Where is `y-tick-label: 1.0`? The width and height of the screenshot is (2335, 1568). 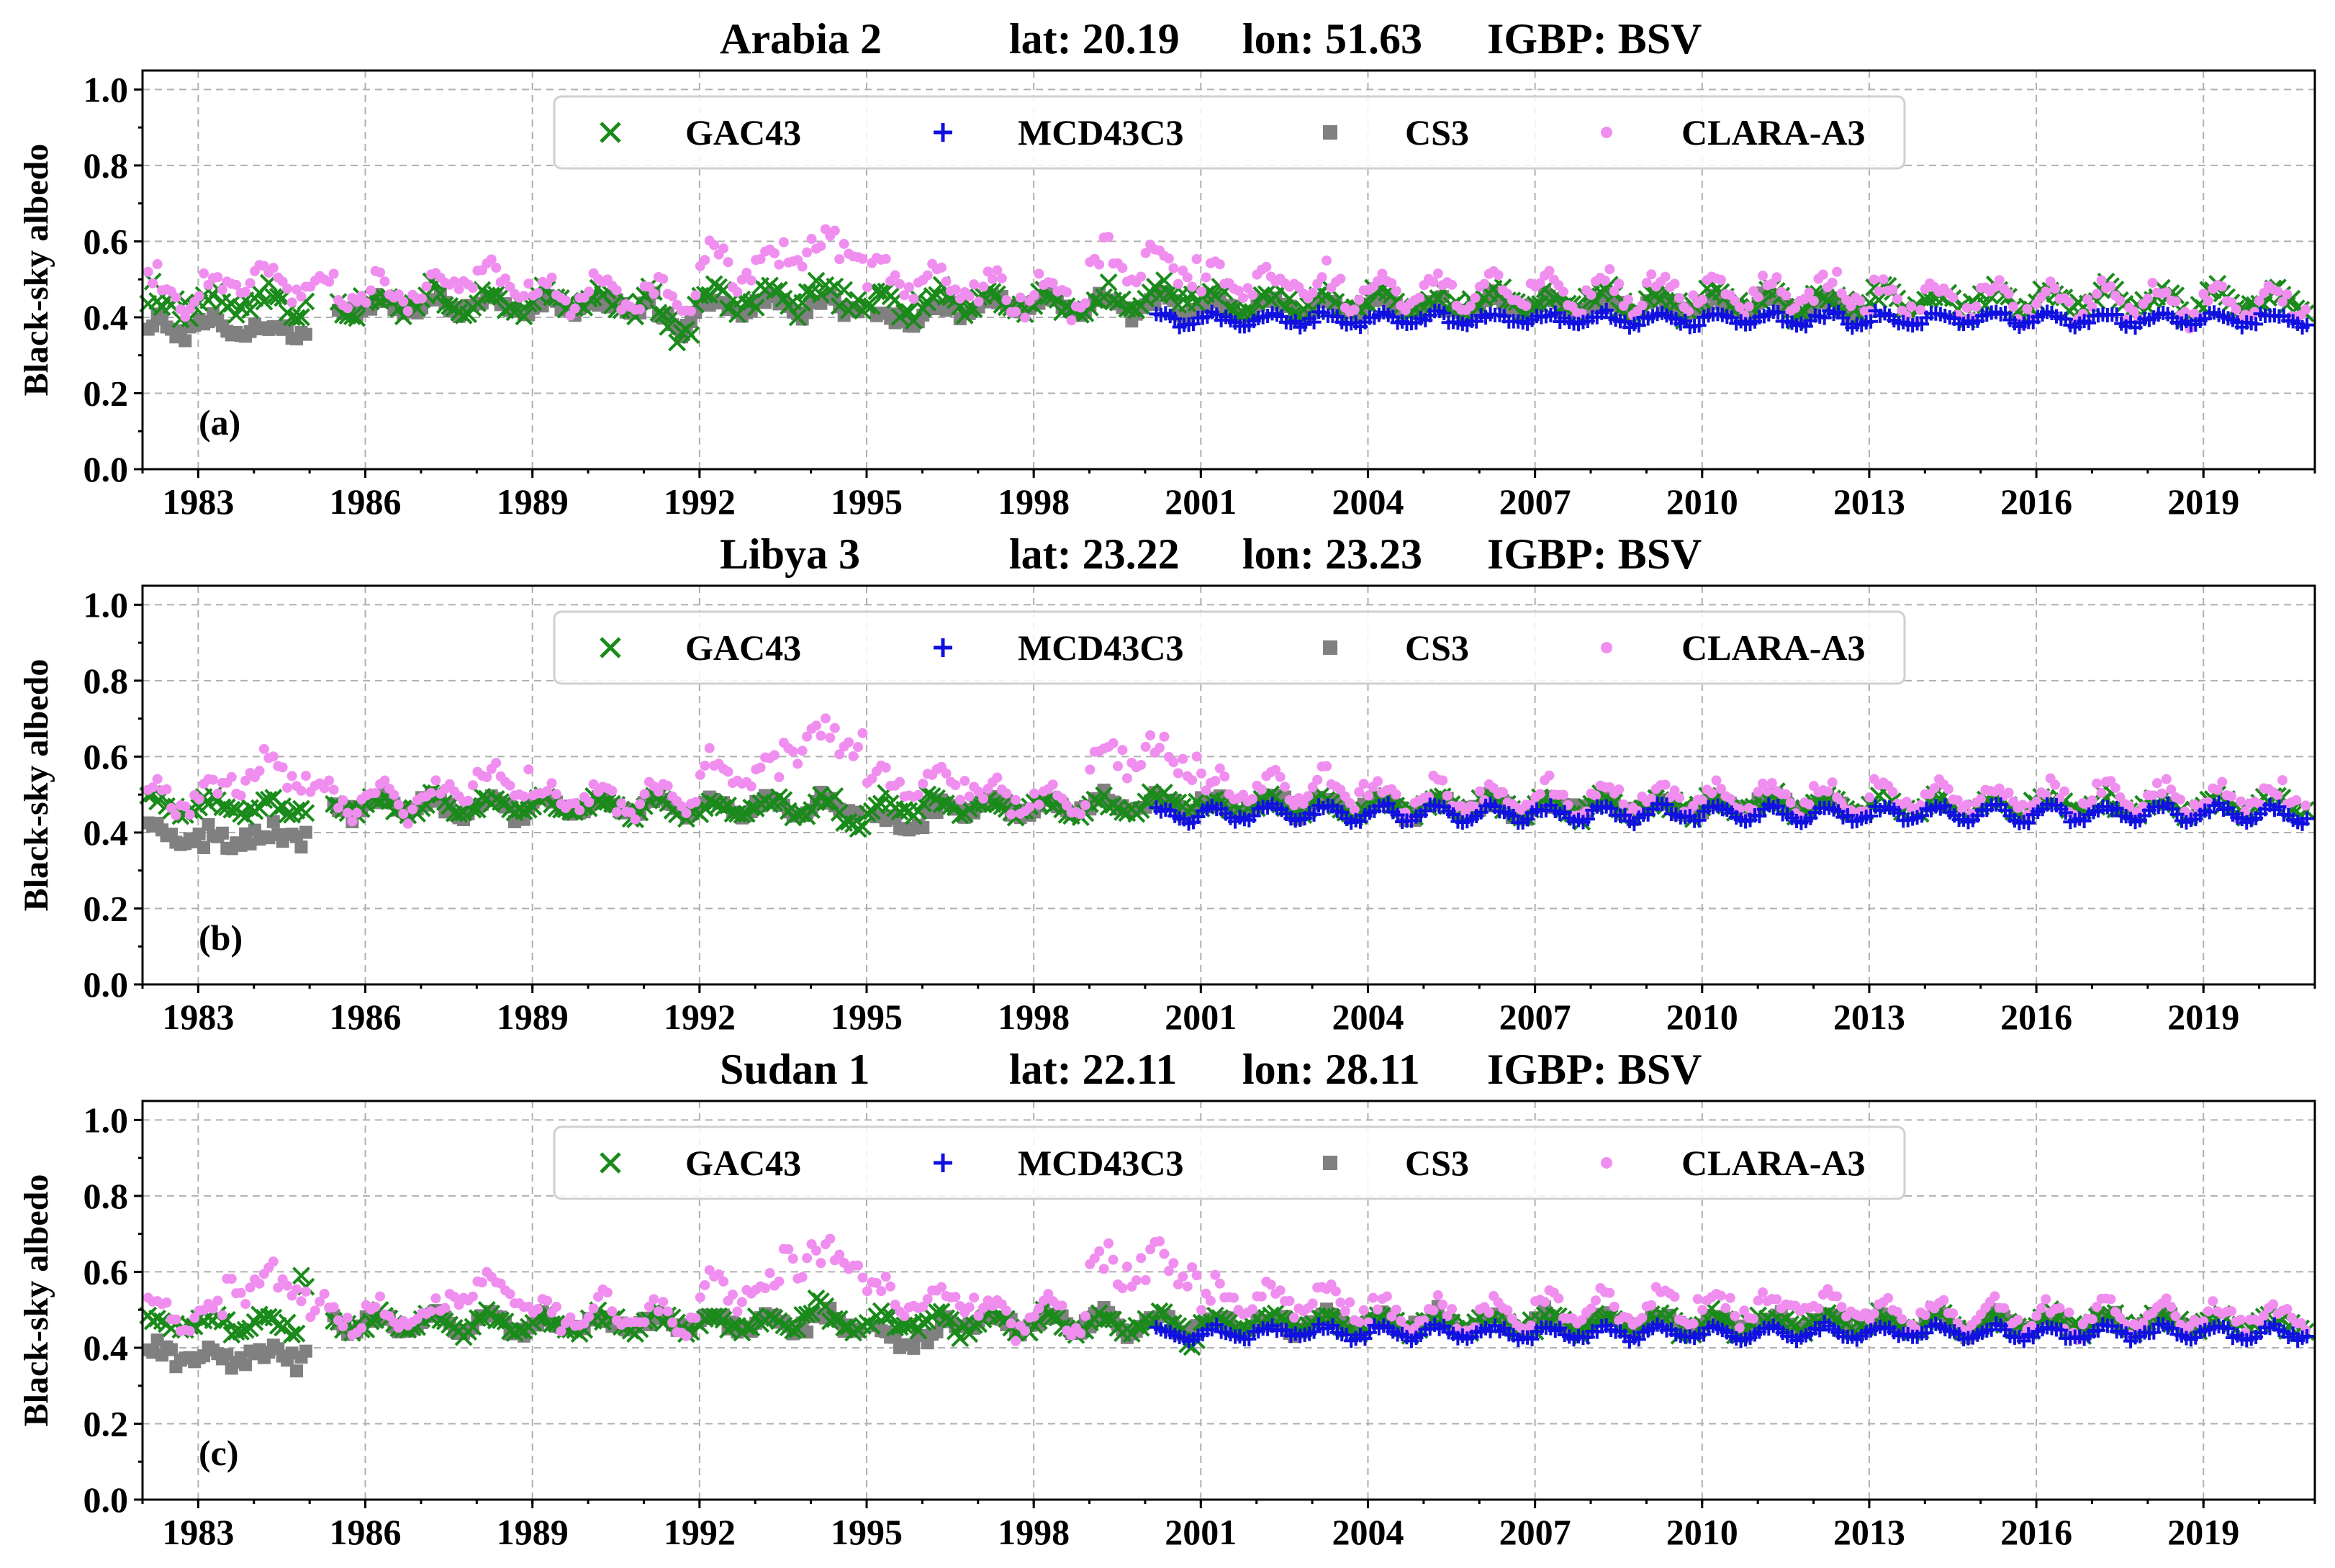
y-tick-label: 1.0 is located at coordinates (106, 89).